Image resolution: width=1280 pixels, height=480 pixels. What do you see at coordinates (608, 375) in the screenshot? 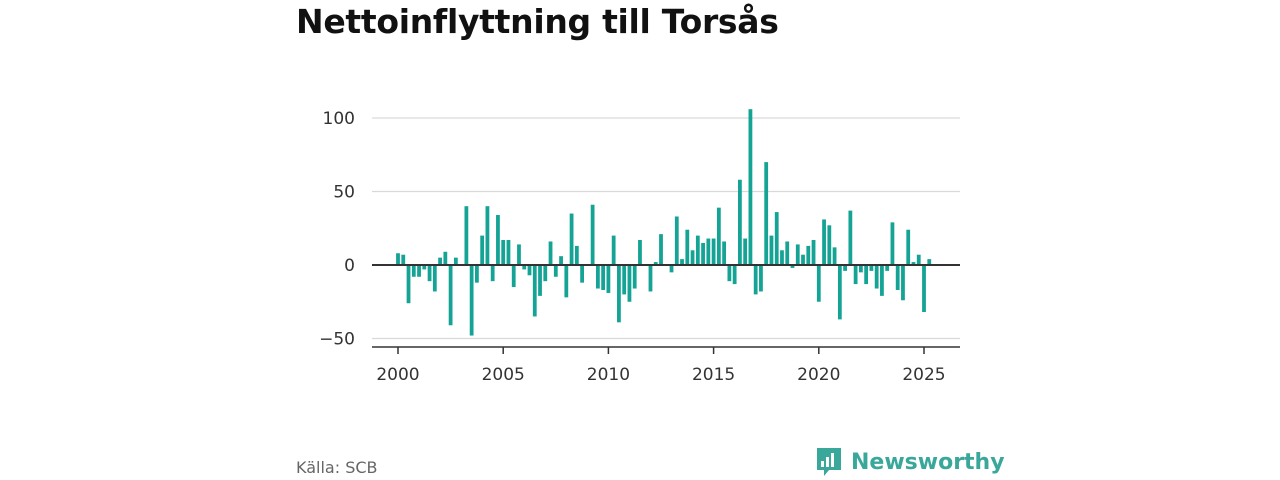
I see `x-tick-label: 2010` at bounding box center [608, 375].